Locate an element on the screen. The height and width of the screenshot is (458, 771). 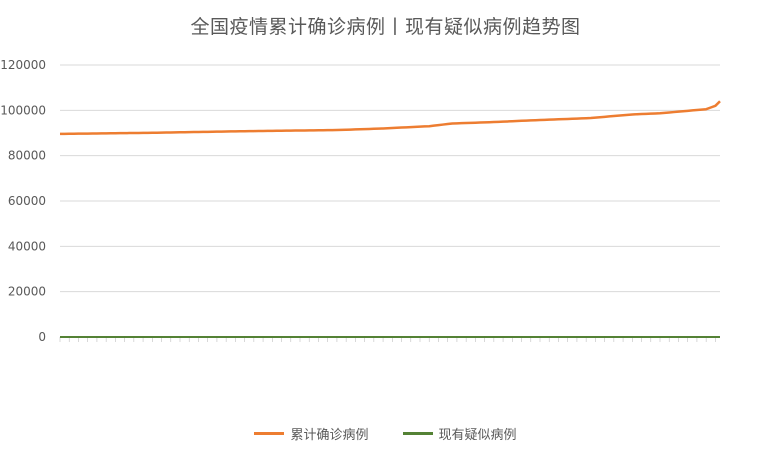
legend-item-suspected: 现有疑似病例 is located at coordinates (459, 433).